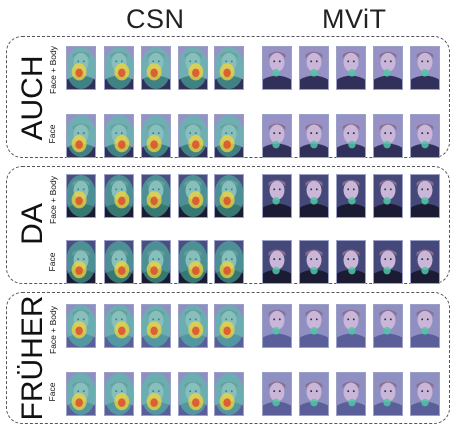 The width and height of the screenshot is (456, 430). What do you see at coordinates (32, 224) in the screenshot?
I see `word-da: DA` at bounding box center [32, 224].